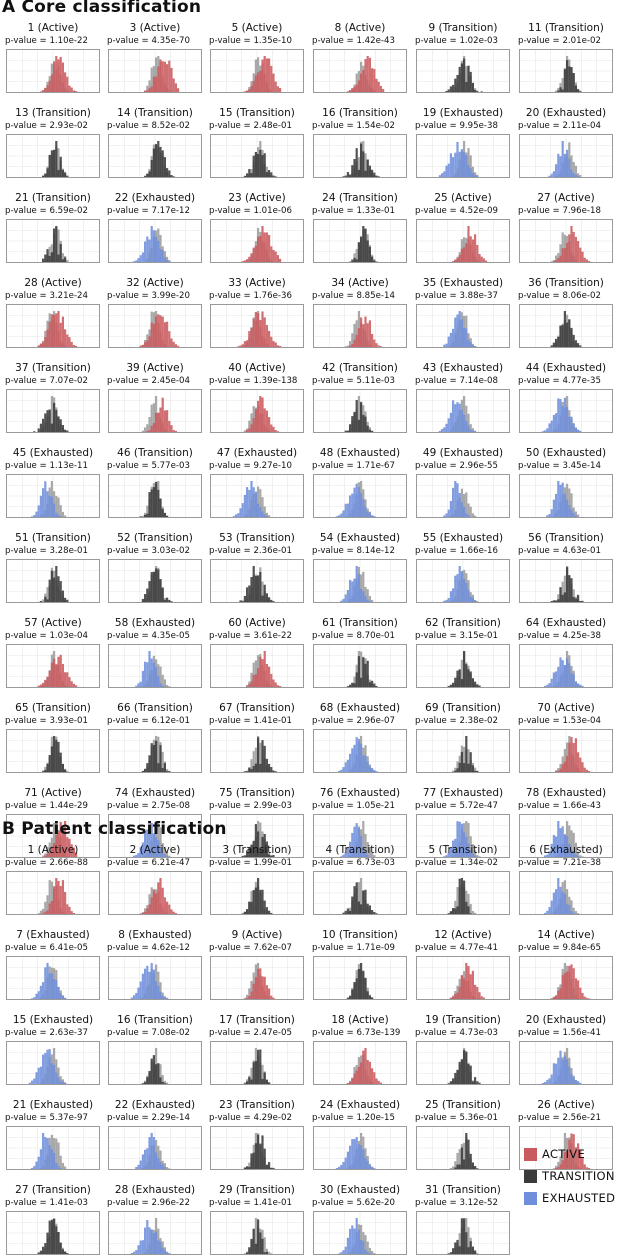  Describe the element at coordinates (566, 368) in the screenshot. I see `panel-label: 44 (Exhausted)` at that location.